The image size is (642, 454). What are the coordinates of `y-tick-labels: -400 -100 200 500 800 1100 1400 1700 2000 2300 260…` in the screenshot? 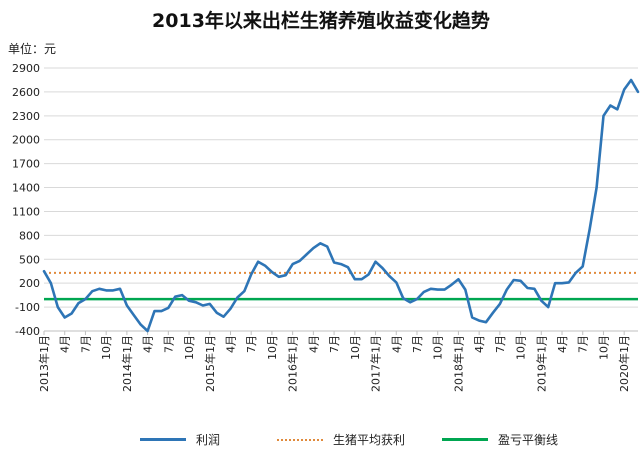 It's located at (26, 200).